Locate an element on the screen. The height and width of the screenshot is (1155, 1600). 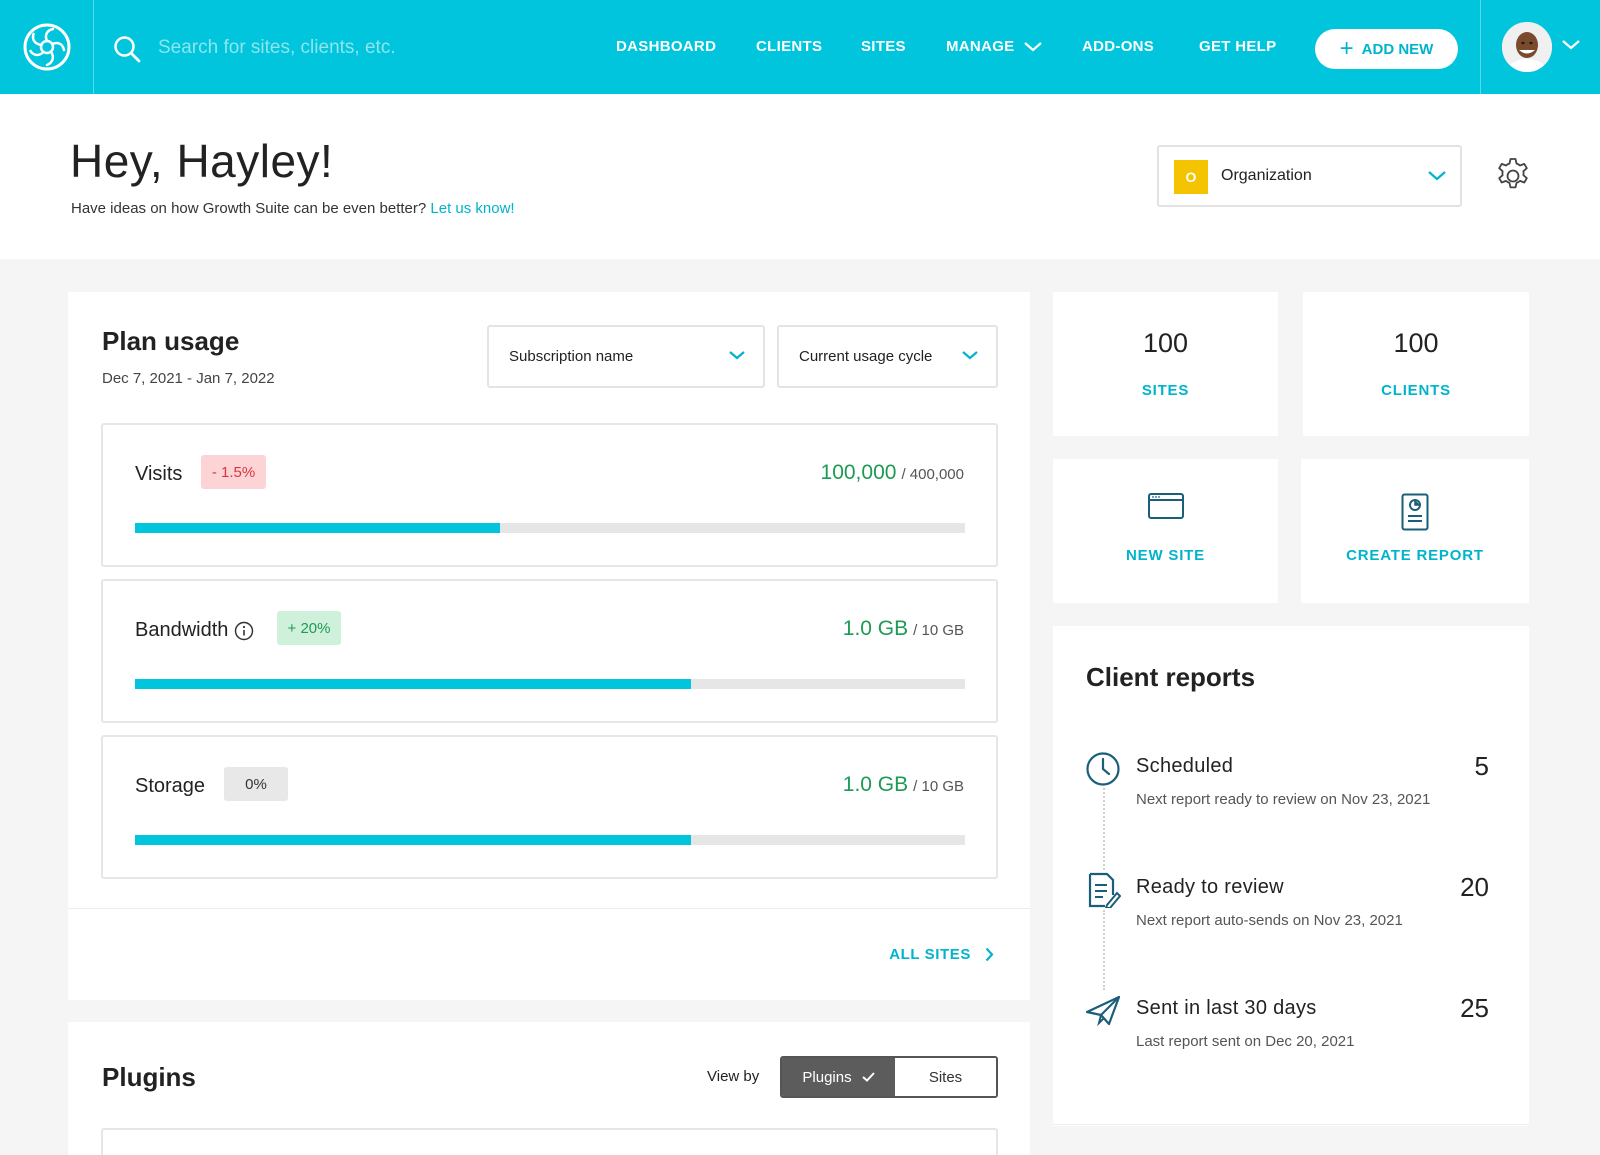
report-row-subtitle: Last report sent on Dec 20, 2021 is located at coordinates (1245, 1041).